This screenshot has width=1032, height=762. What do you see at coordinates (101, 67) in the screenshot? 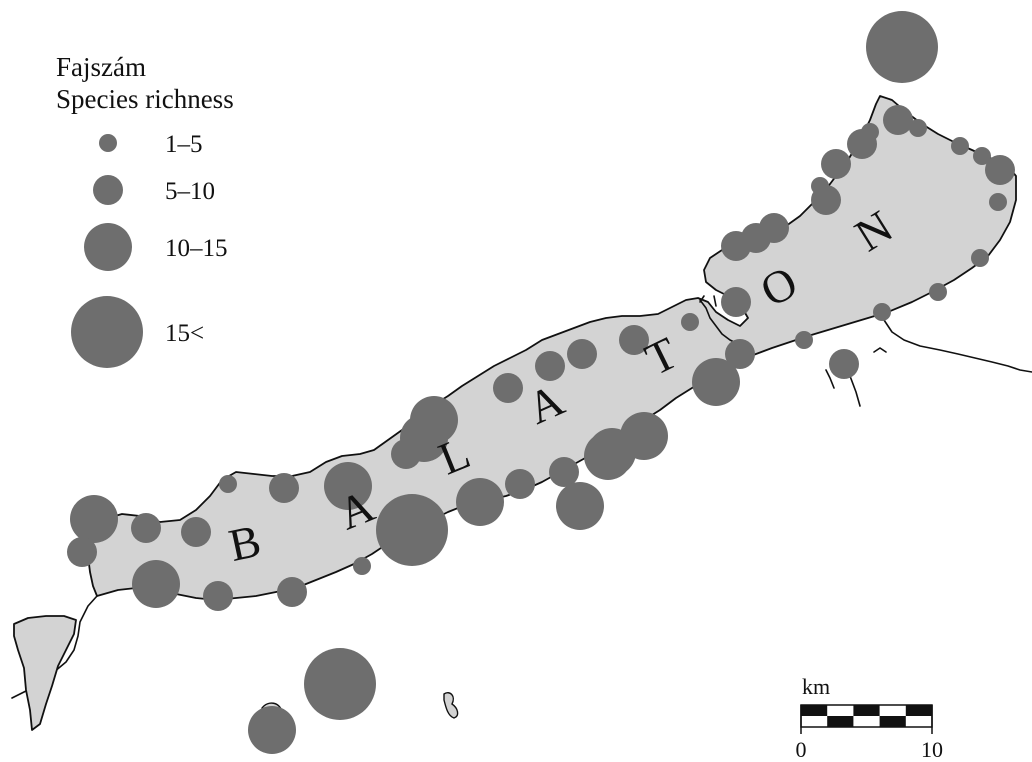
I see `legend-title-hu: Fajszám` at bounding box center [101, 67].